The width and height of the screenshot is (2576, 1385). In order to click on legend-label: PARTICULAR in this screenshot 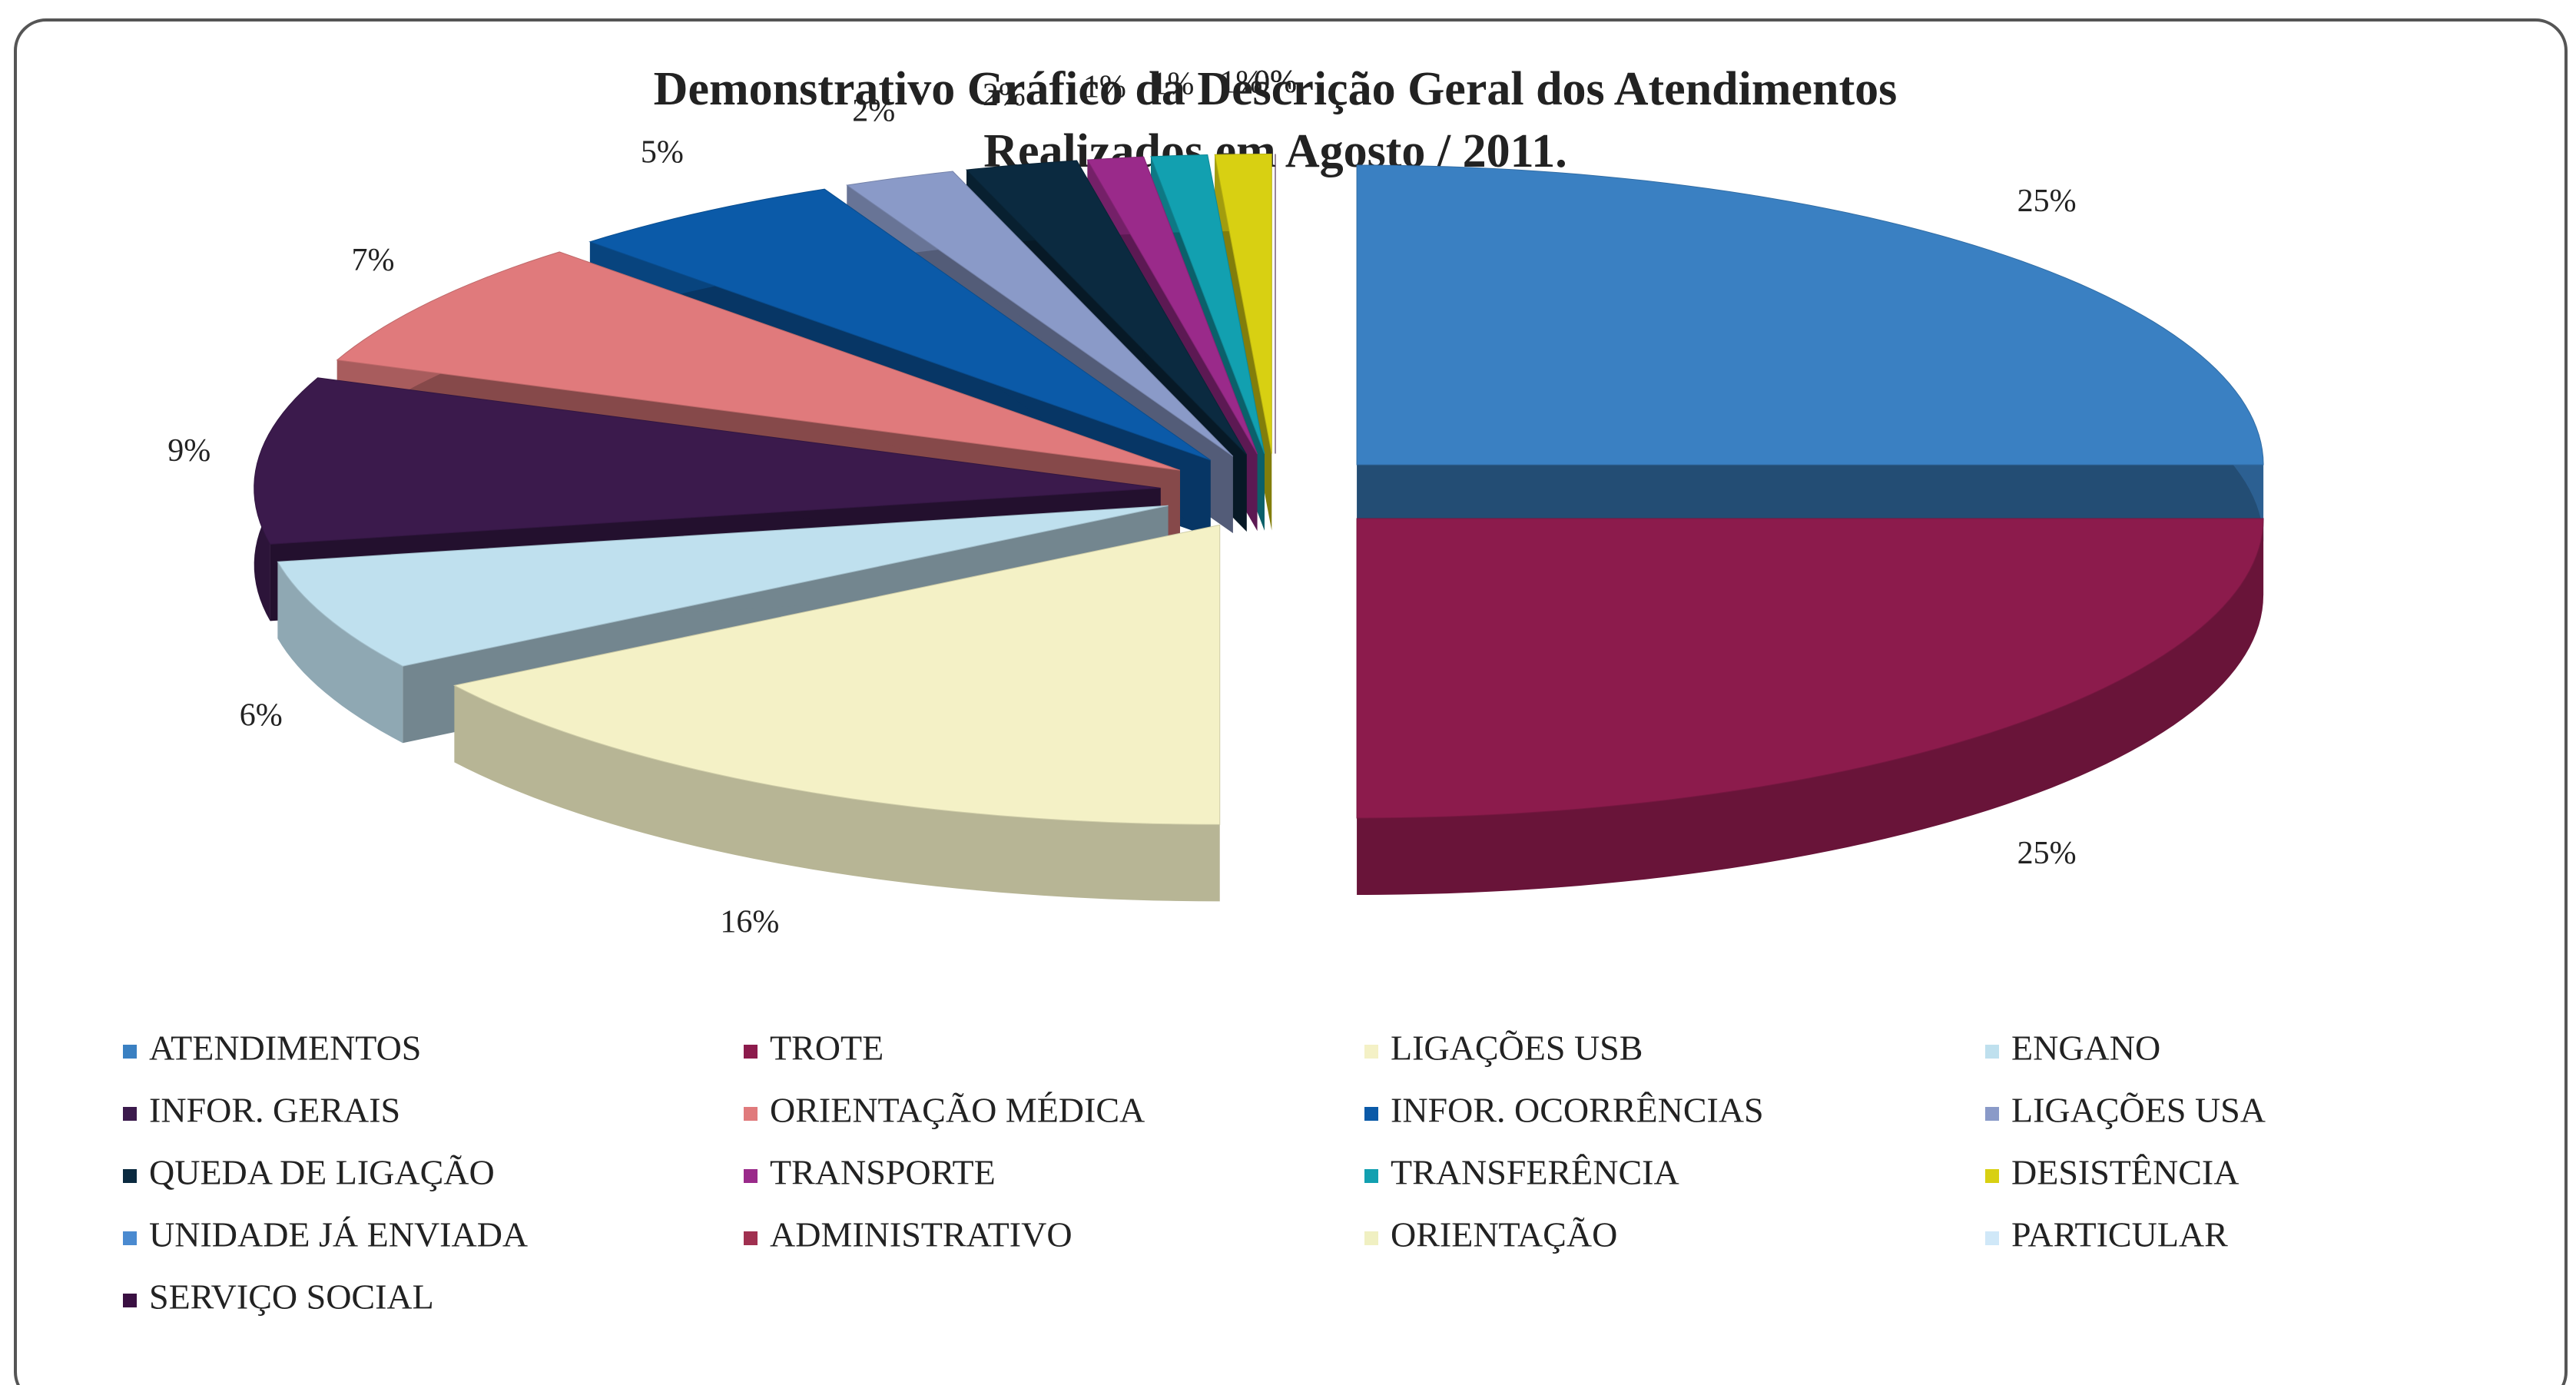, I will do `click(2119, 1234)`.